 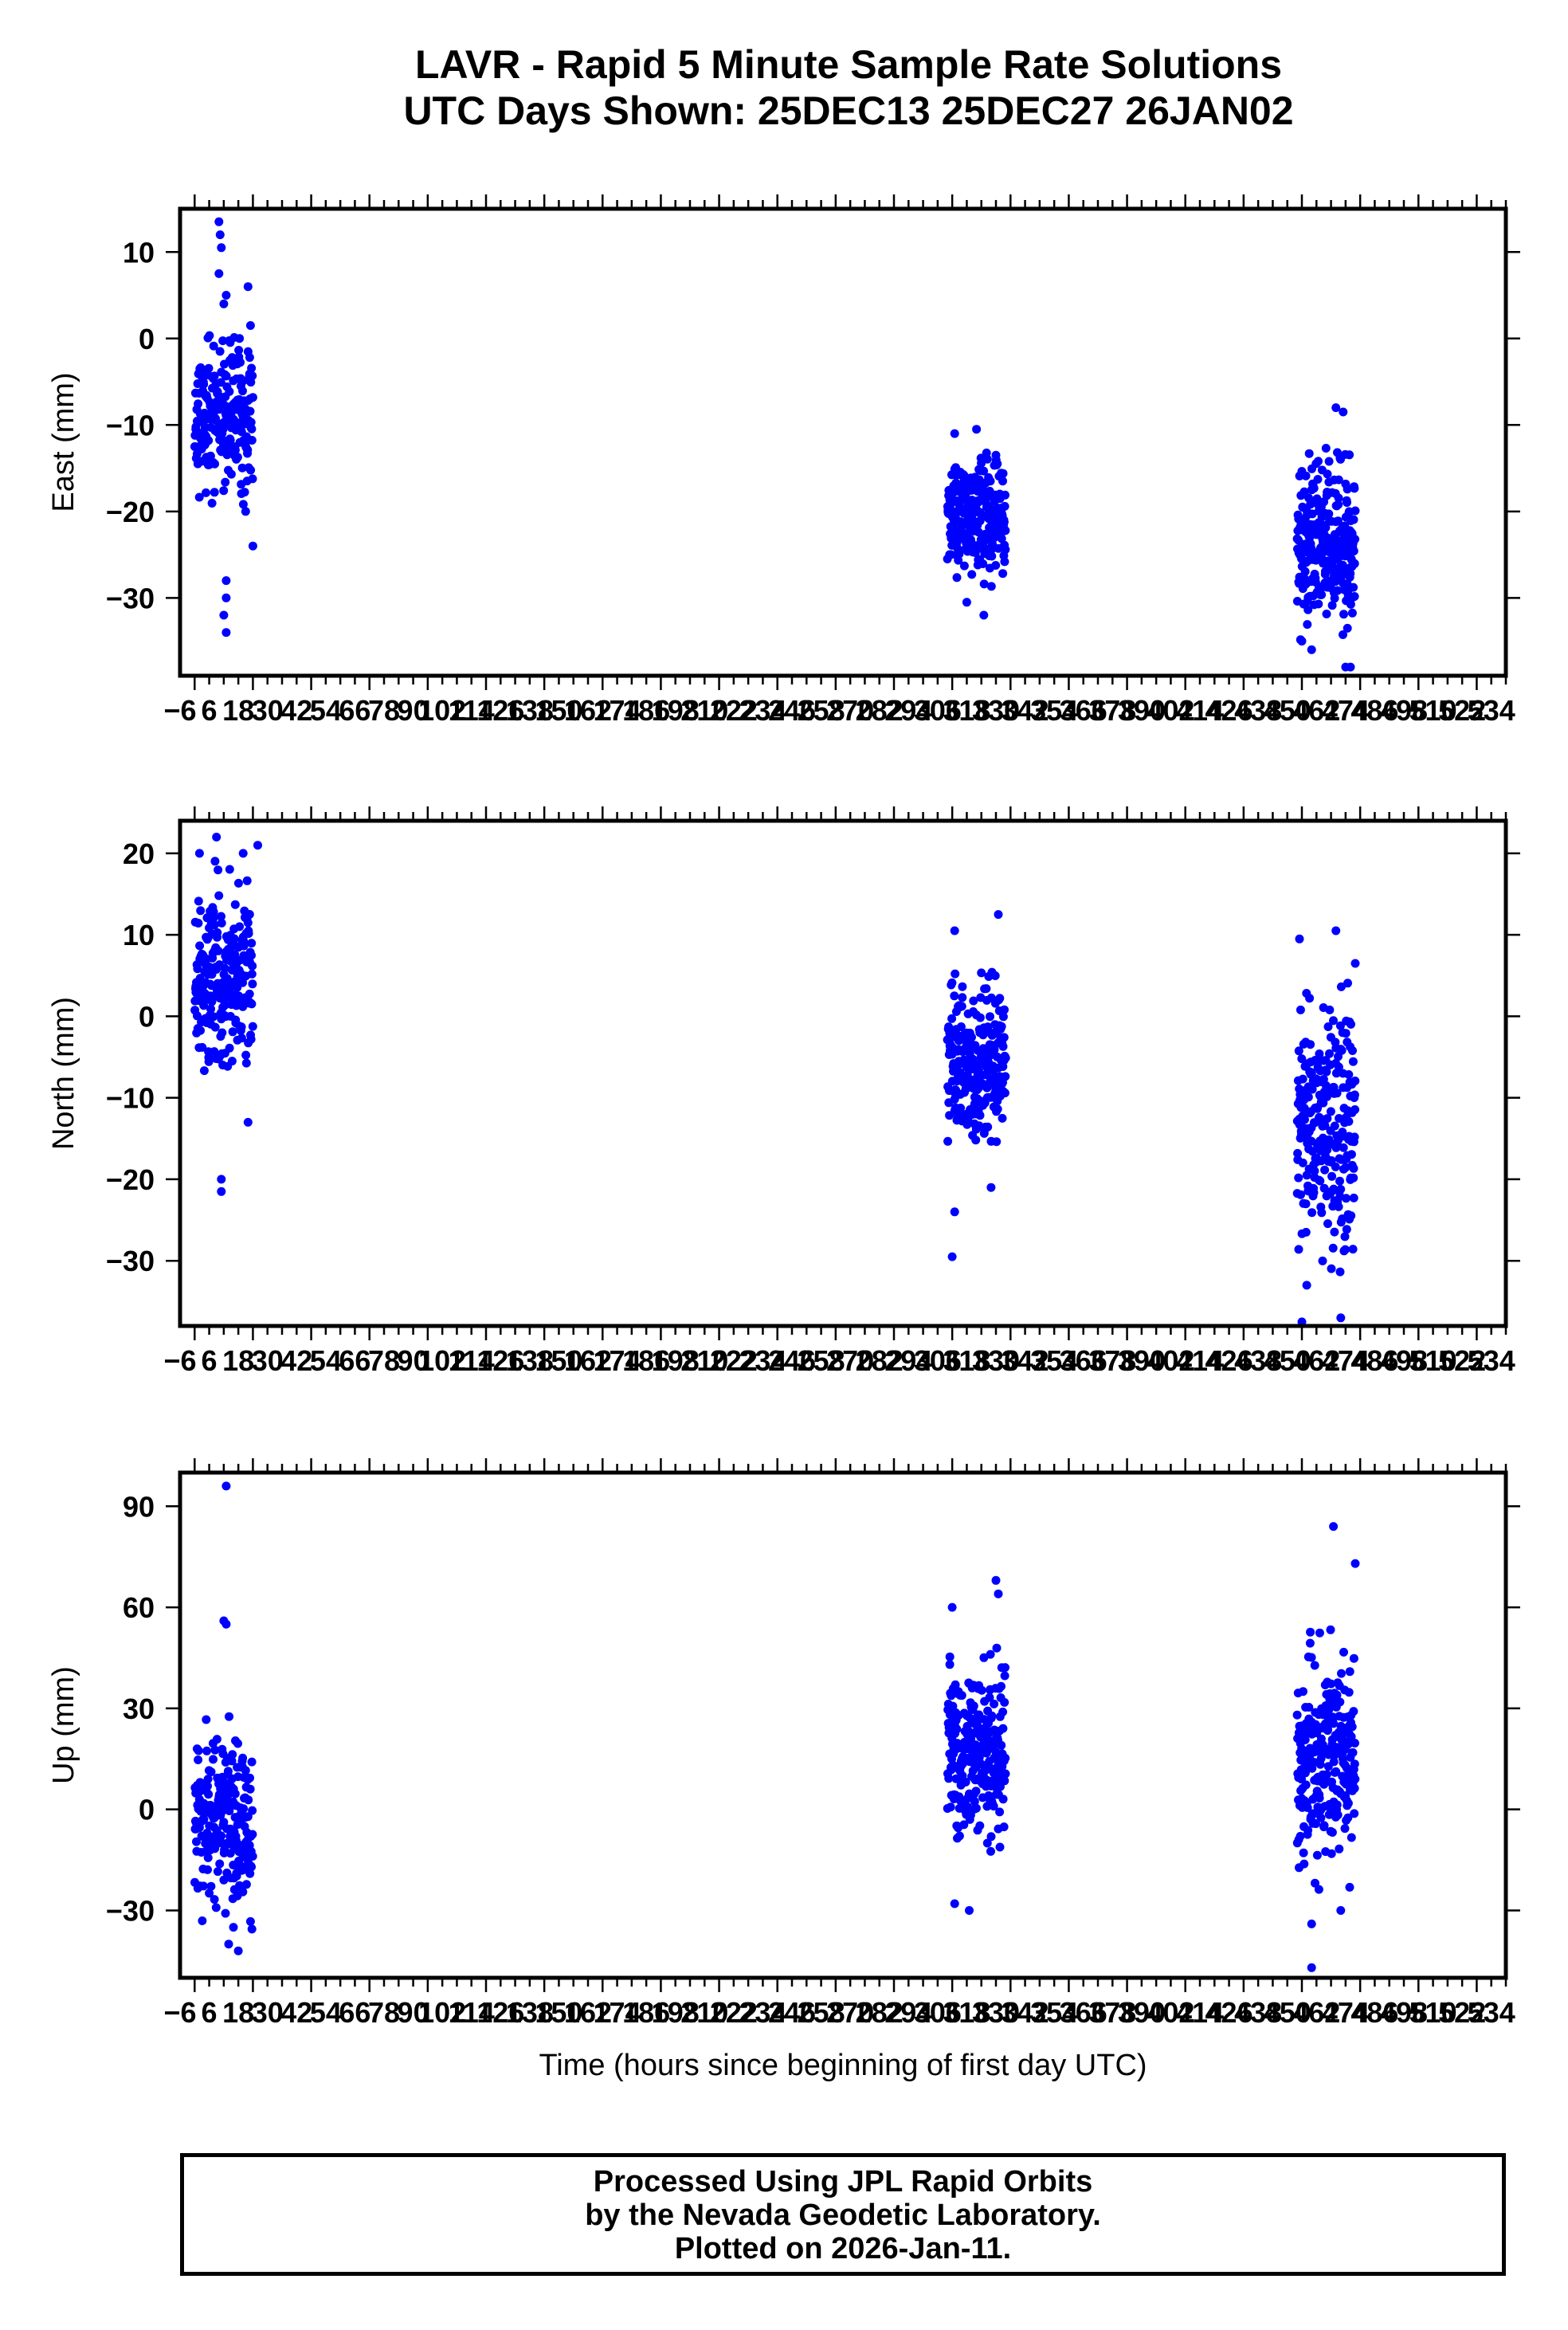 I want to click on x-tick-label: −6, so click(x=179, y=710).